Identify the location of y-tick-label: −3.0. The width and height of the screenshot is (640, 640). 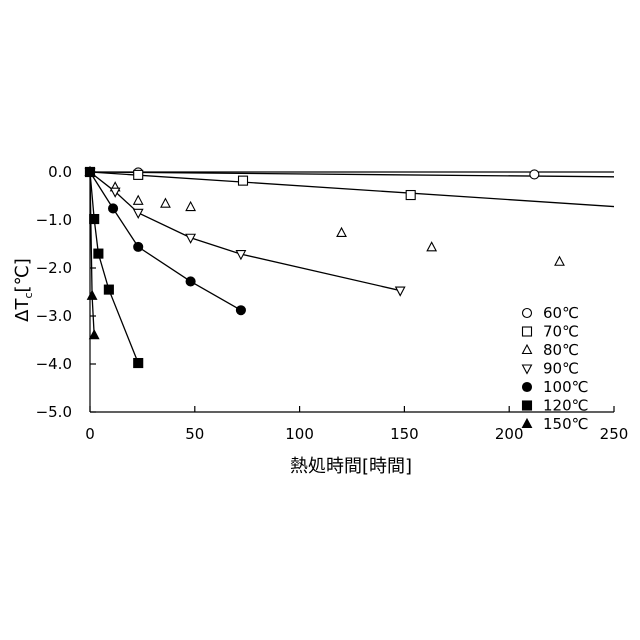
(54, 316).